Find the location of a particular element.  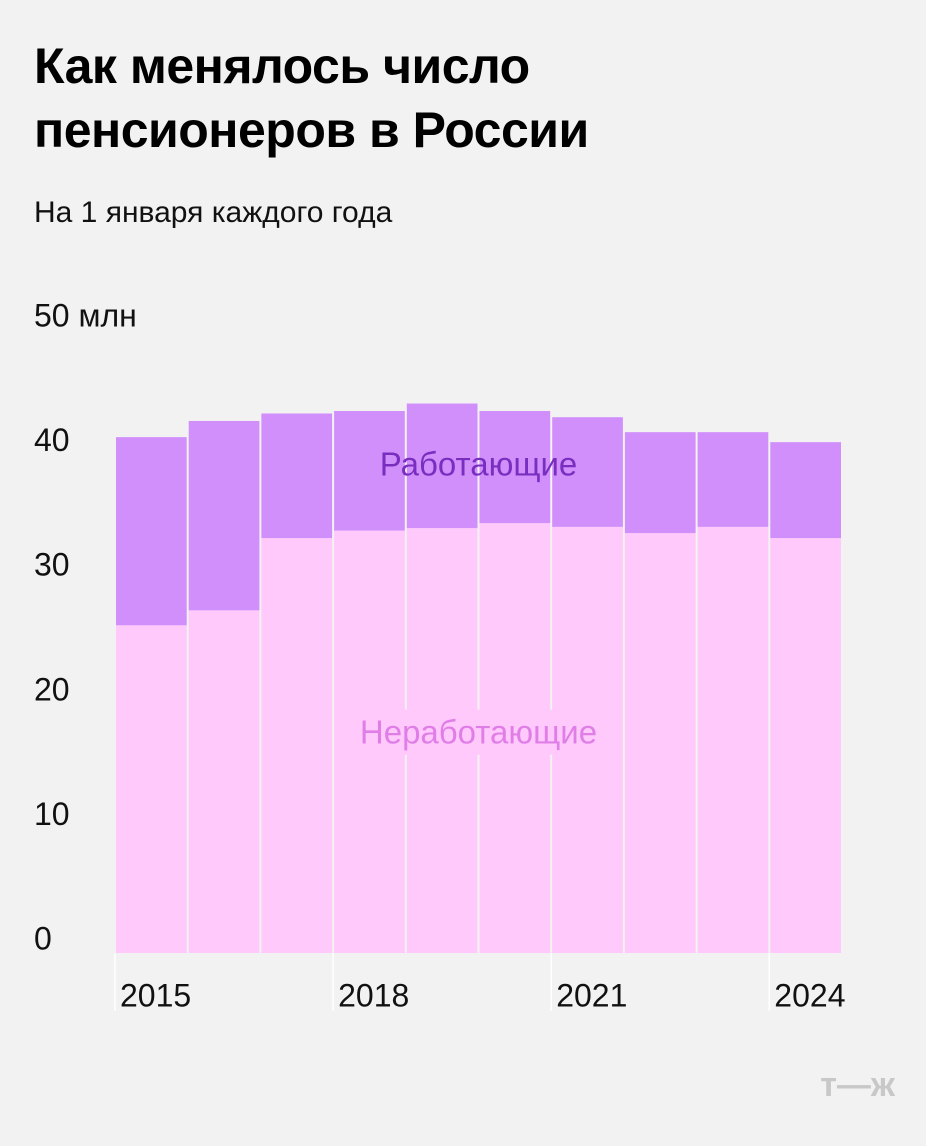

series-label: Неработающие is located at coordinates (478, 732).